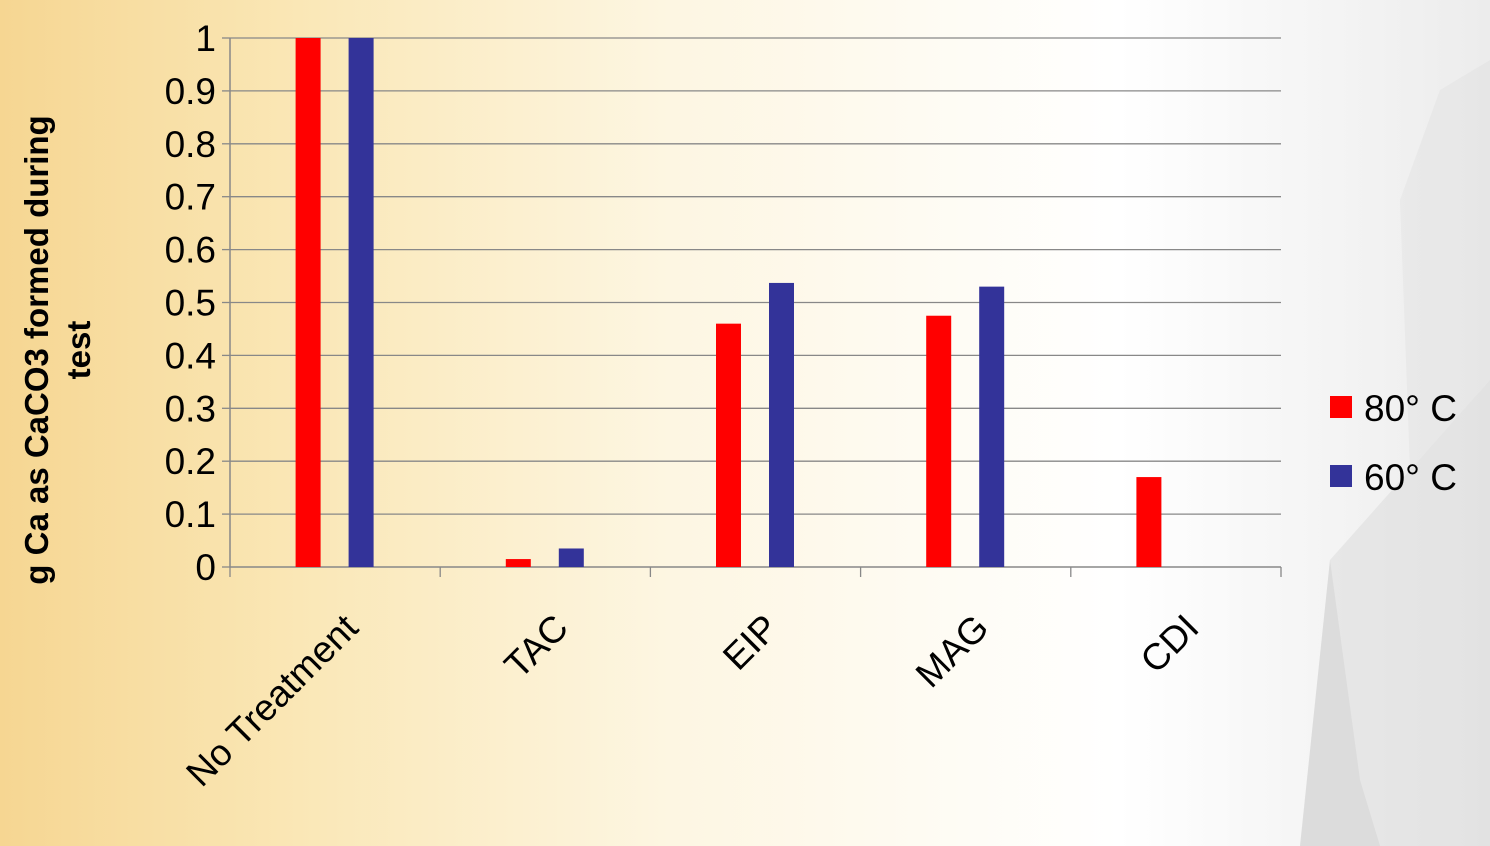 This screenshot has height=846, width=1490. Describe the element at coordinates (952, 651) in the screenshot. I see `x-tick-label: MAG` at that location.